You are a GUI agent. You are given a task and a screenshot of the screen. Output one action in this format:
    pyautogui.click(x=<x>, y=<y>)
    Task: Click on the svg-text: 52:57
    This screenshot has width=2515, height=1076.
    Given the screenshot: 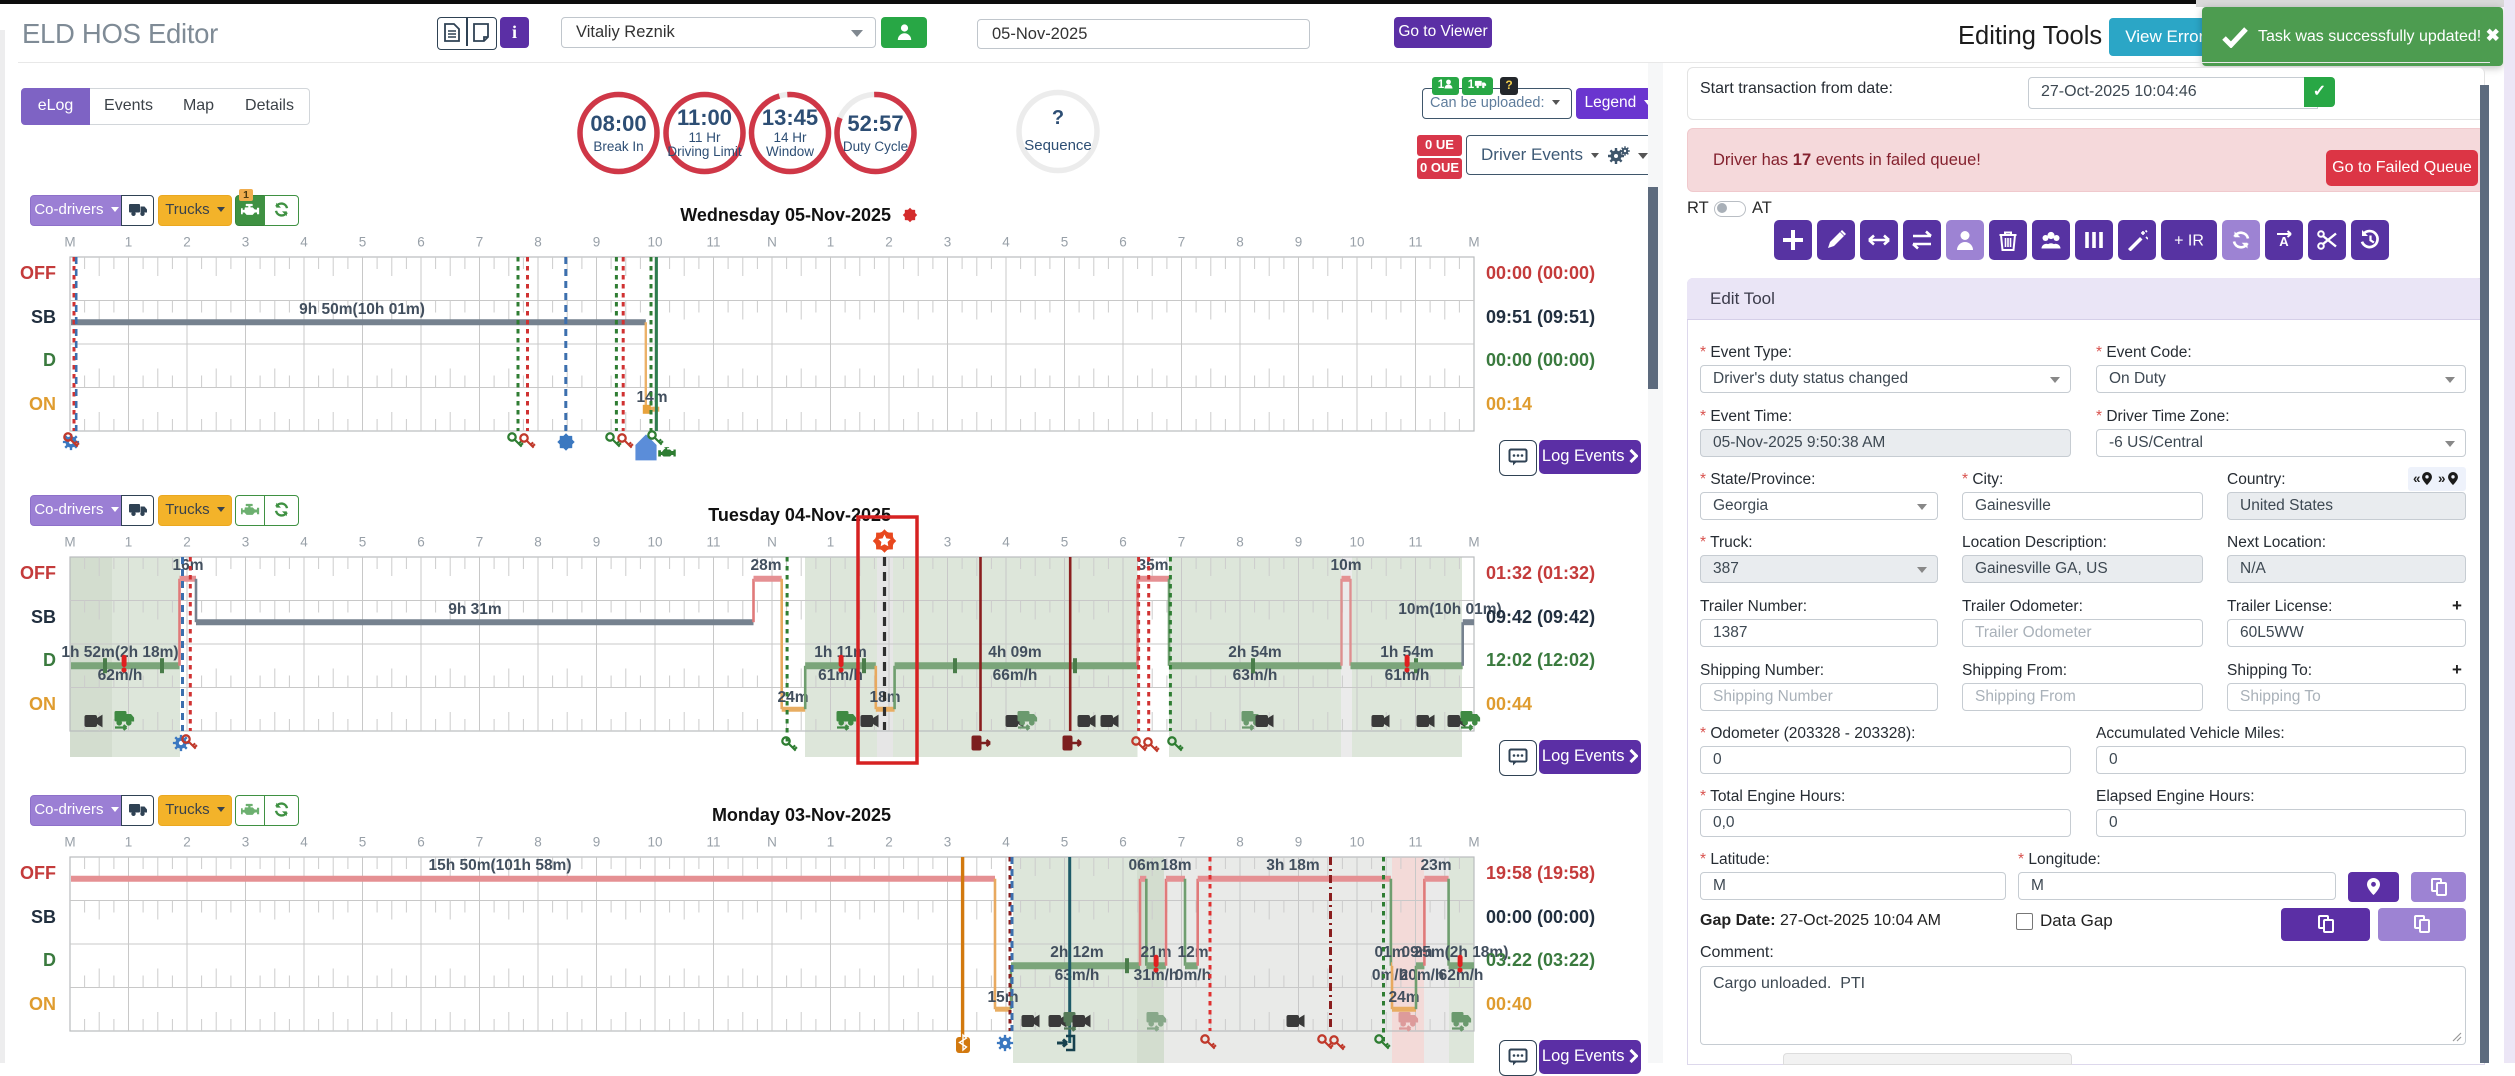 What is the action you would take?
    pyautogui.click(x=875, y=123)
    